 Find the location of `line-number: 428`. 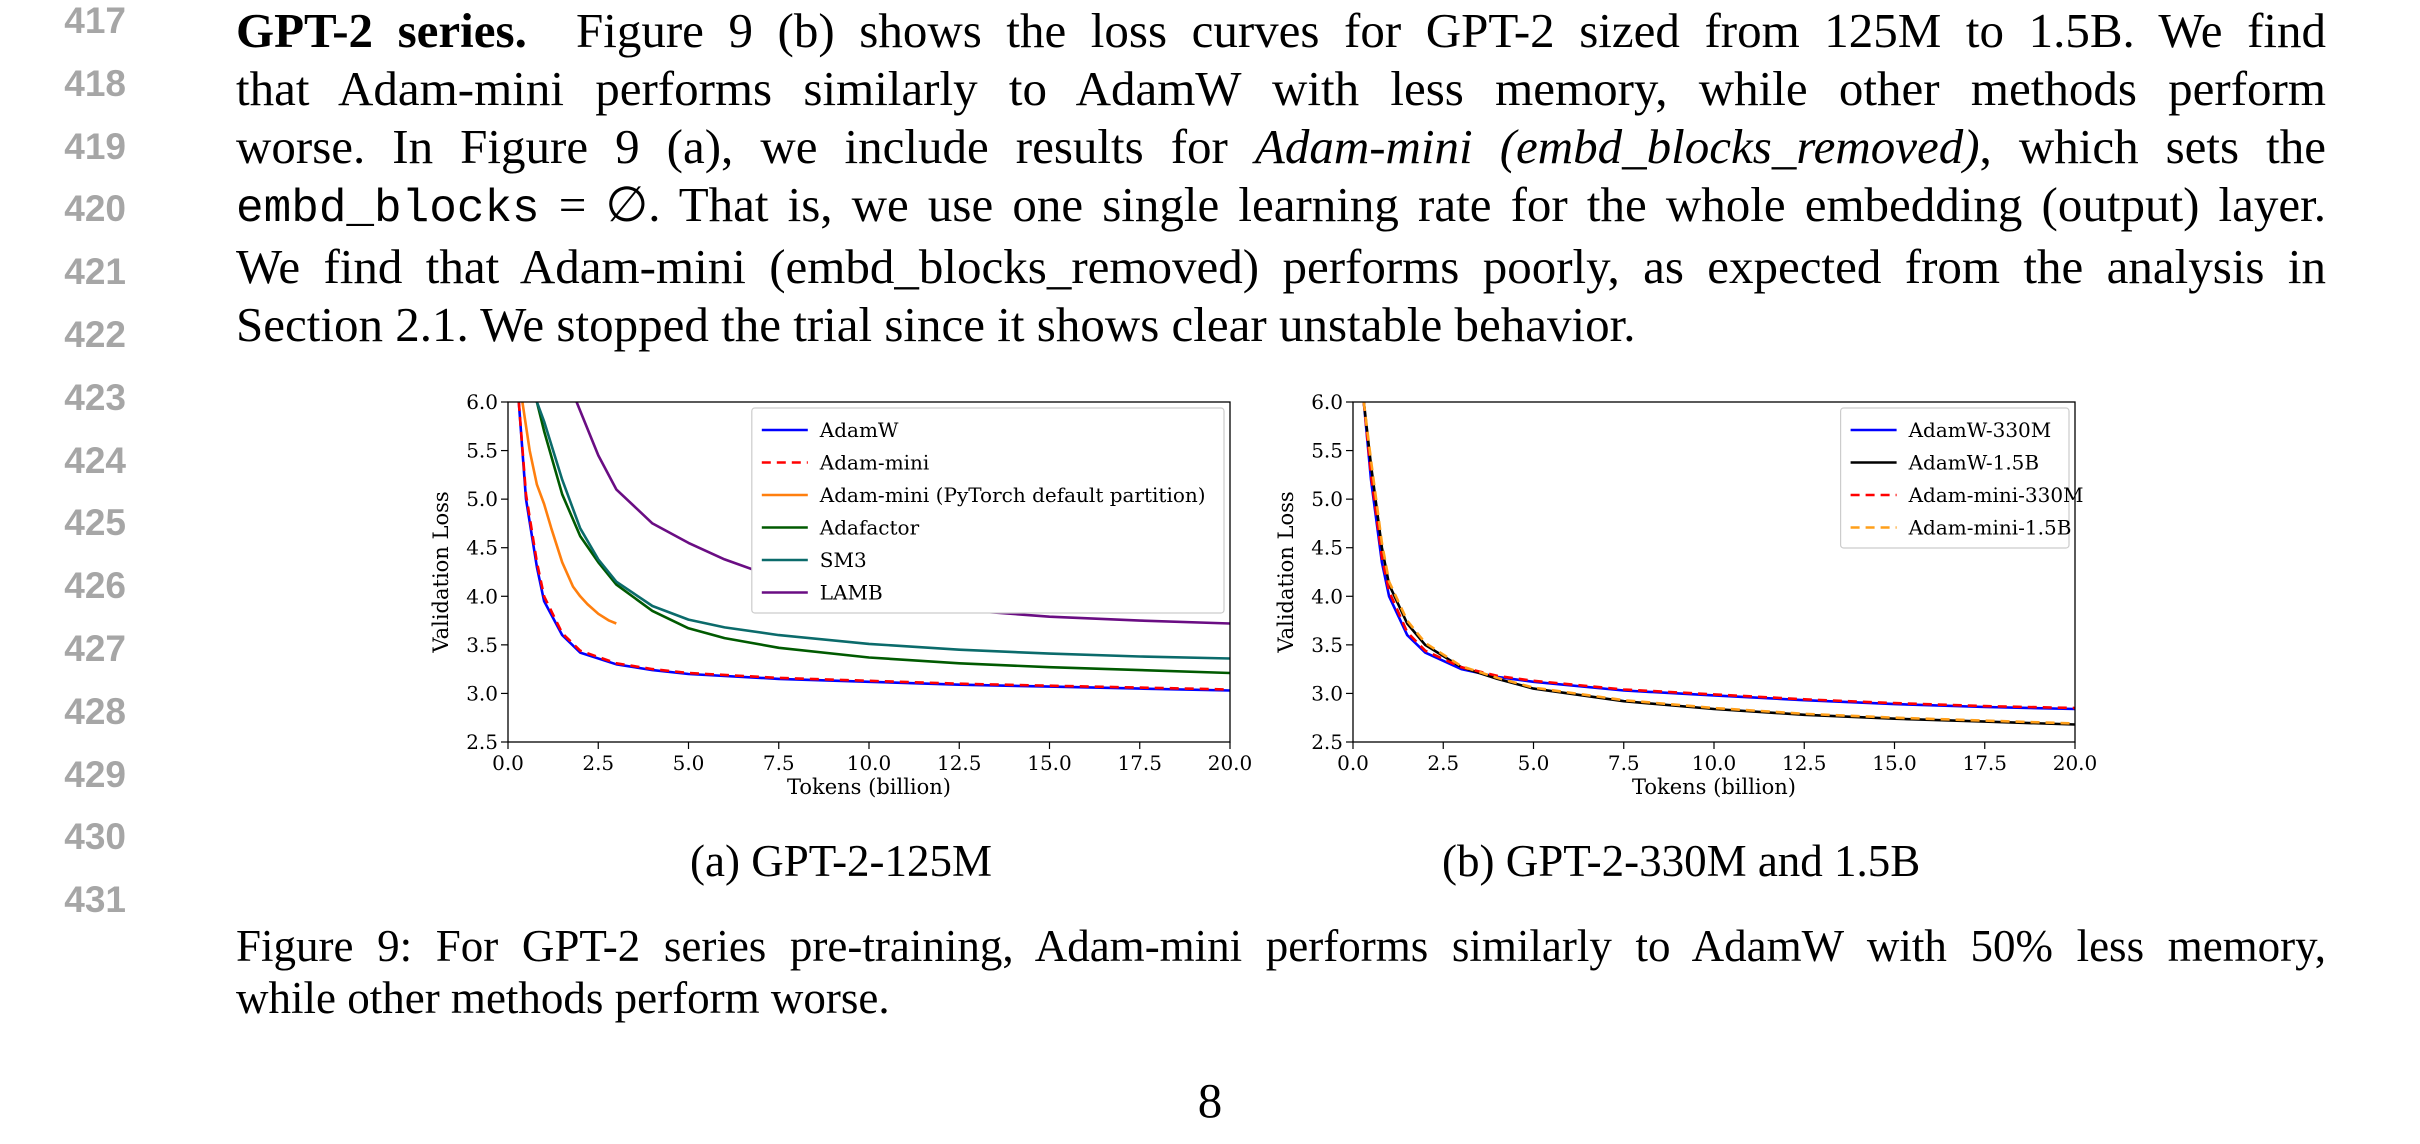

line-number: 428 is located at coordinates (95, 711).